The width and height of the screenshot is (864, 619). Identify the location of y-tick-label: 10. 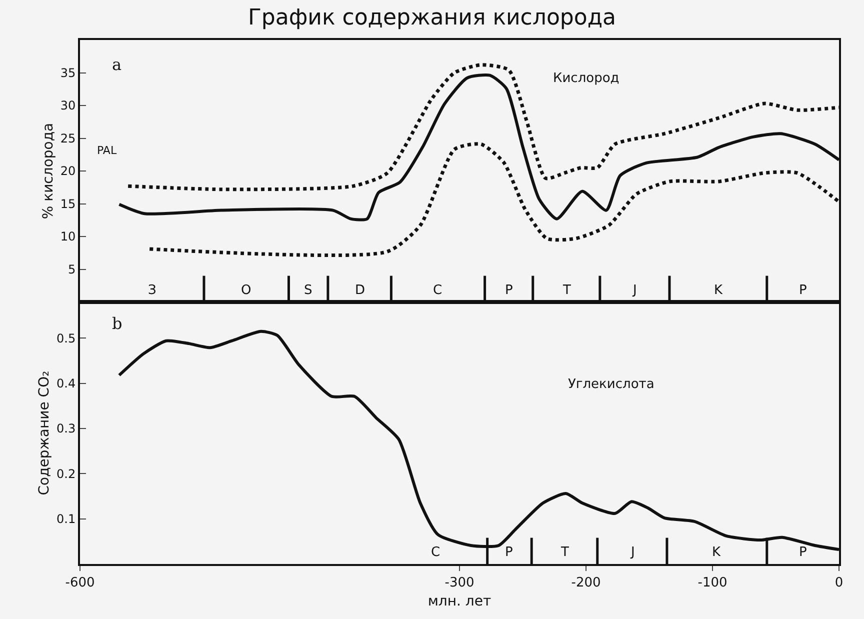
(68, 237).